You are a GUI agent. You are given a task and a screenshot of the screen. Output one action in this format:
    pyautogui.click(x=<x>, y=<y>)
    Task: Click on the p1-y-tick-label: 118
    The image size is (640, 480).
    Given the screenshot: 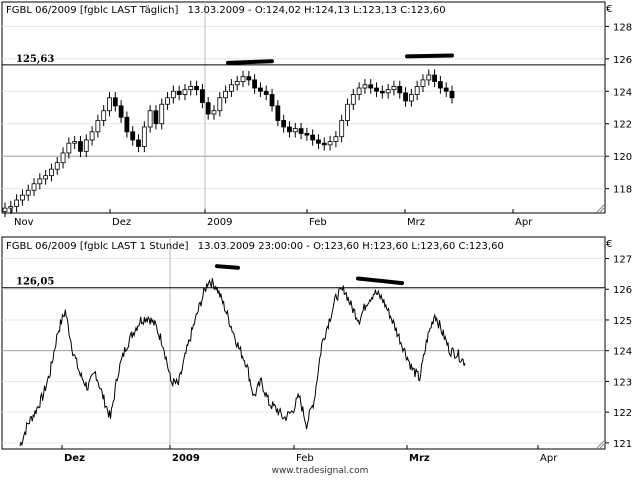 What is the action you would take?
    pyautogui.click(x=622, y=190)
    